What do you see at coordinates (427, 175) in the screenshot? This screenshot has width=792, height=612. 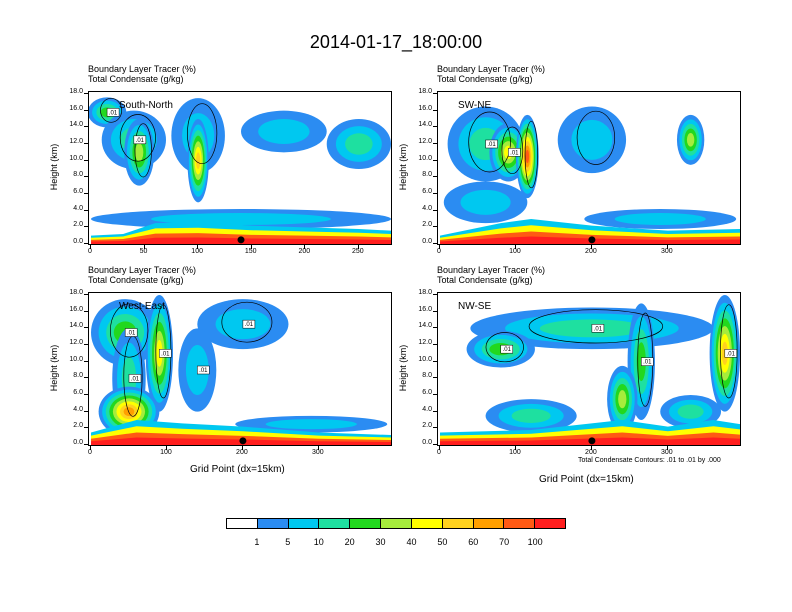 I see `panel-2-ytick-label: 8.0` at bounding box center [427, 175].